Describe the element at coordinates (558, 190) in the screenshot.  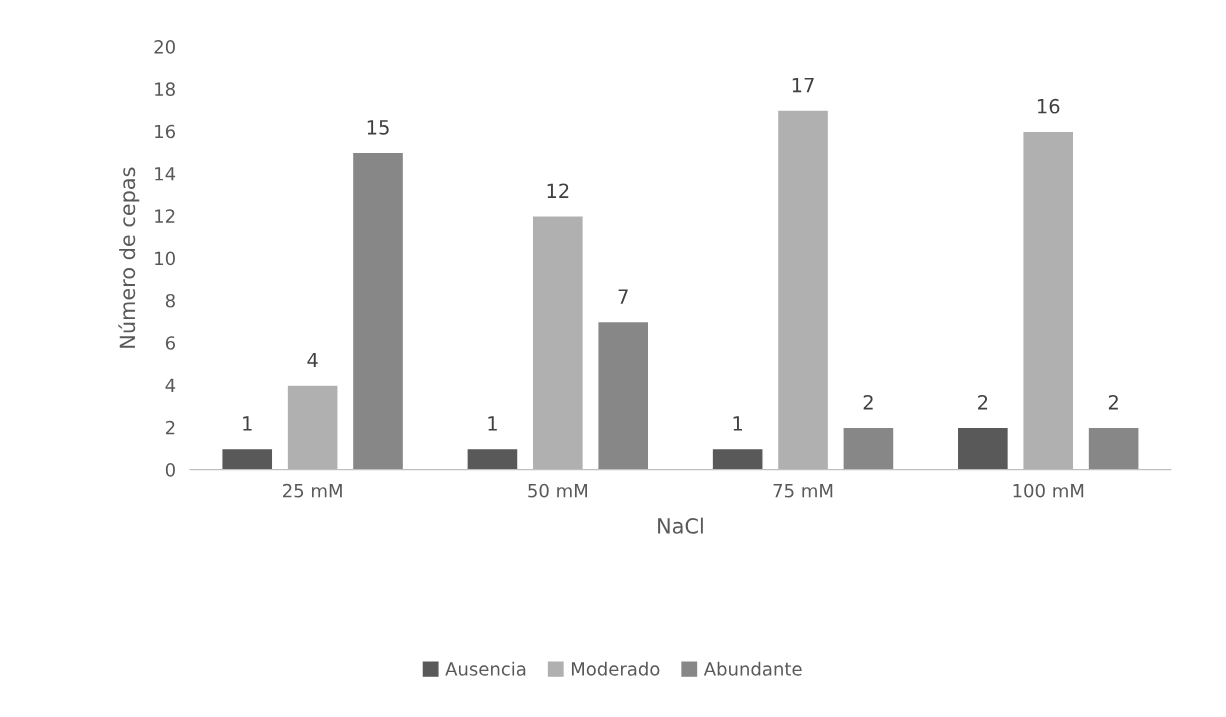
I see `data-label: 12` at that location.